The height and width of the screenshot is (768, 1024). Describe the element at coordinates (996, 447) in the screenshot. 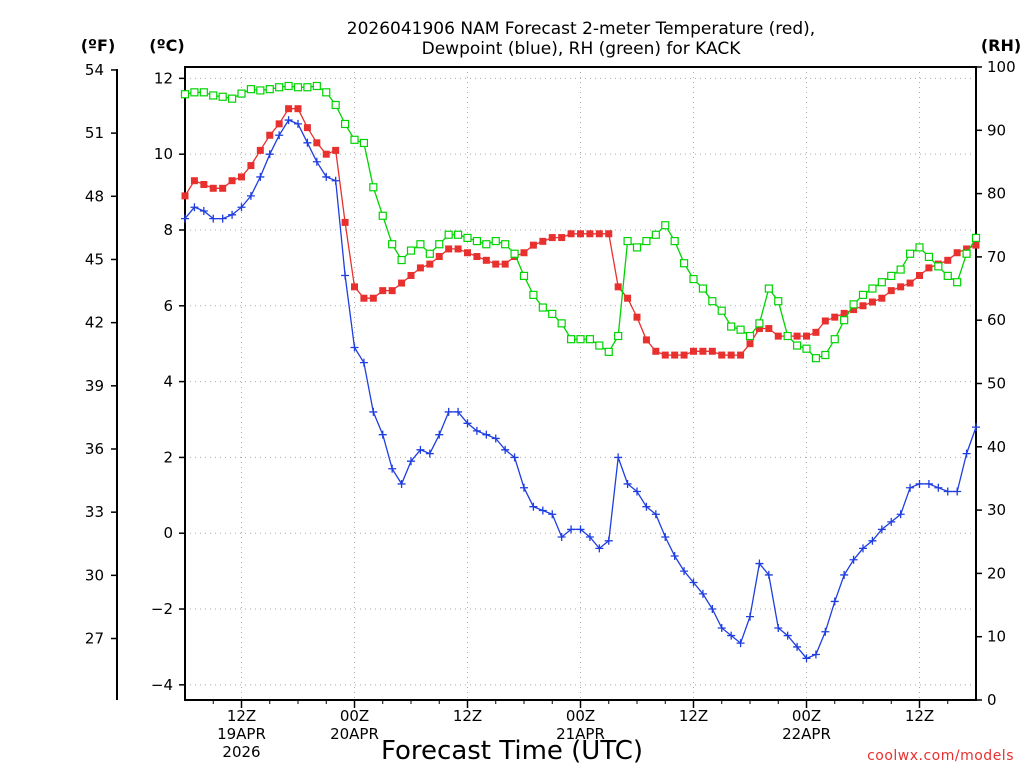

I see `rh-tick-label: 40` at that location.